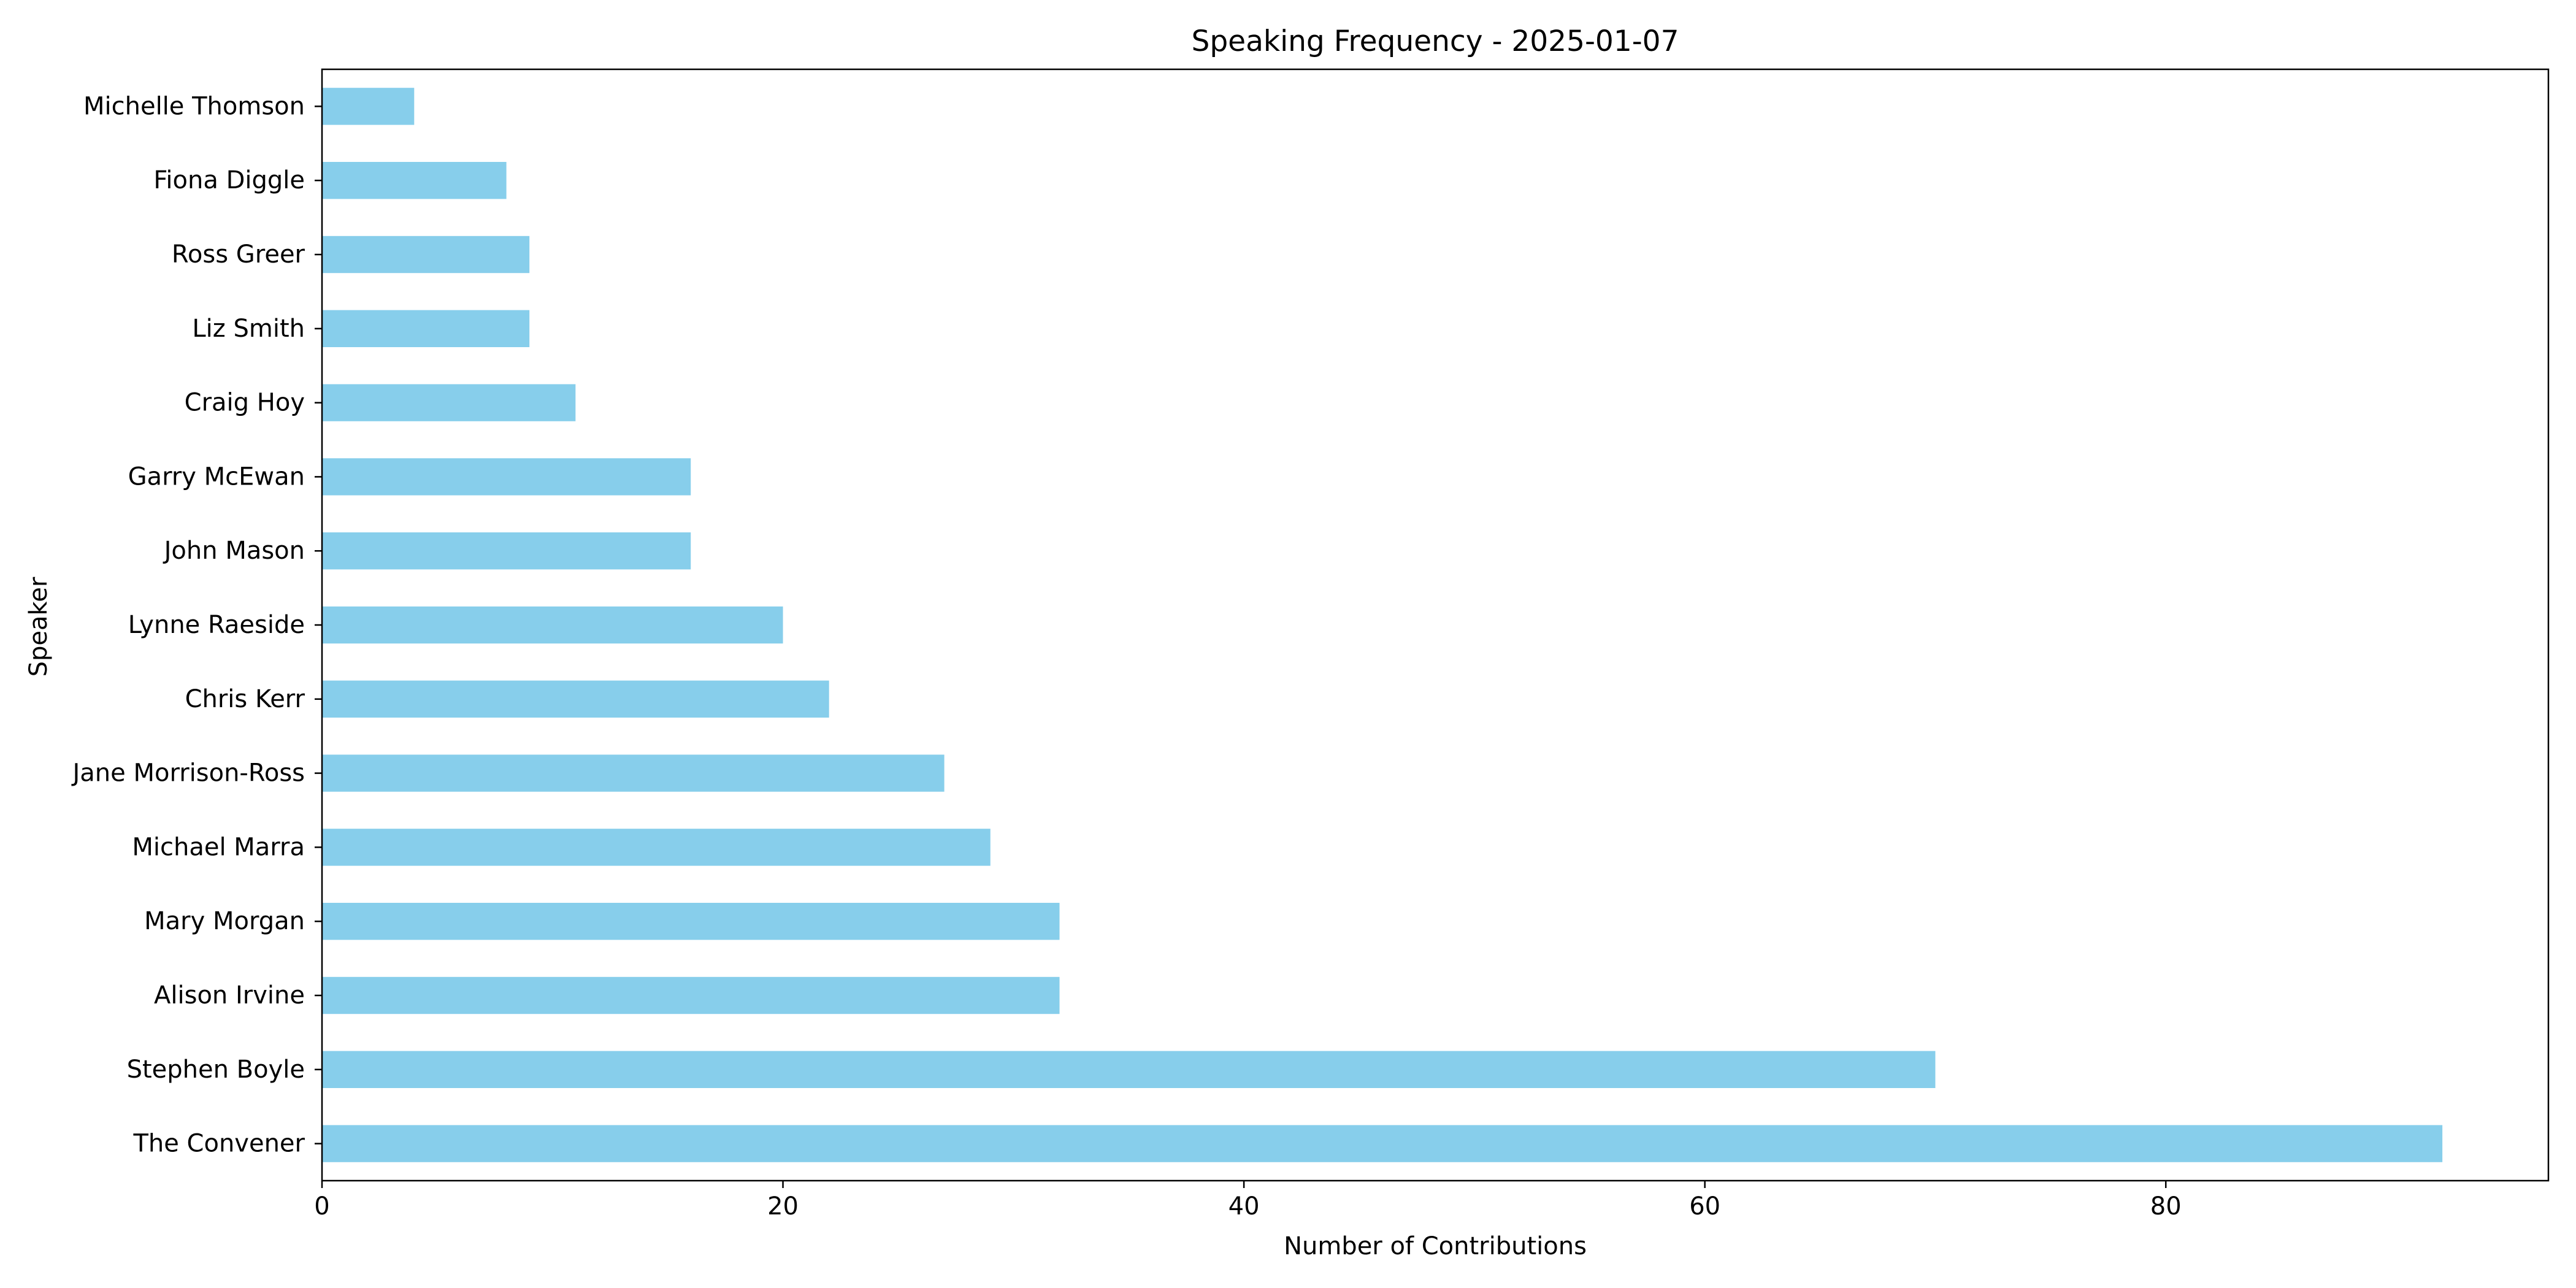 The image size is (2576, 1288). I want to click on bar-craig-hoy, so click(449, 402).